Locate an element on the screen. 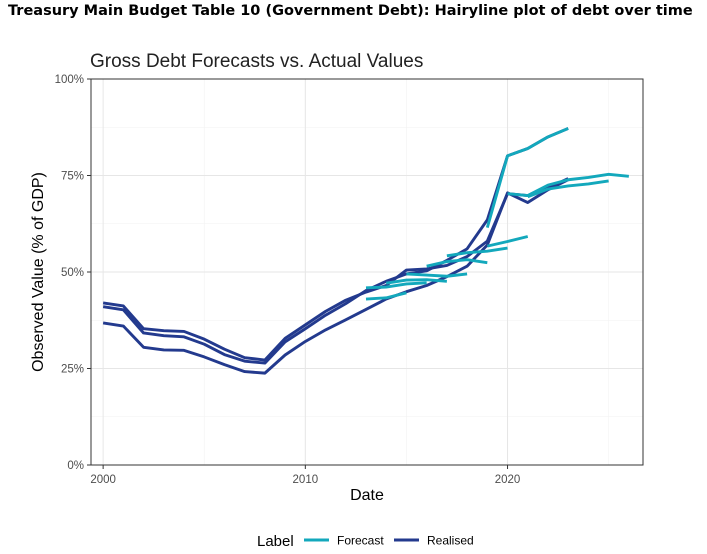 The height and width of the screenshot is (554, 707). x-tick-label: 2000 is located at coordinates (103, 480).